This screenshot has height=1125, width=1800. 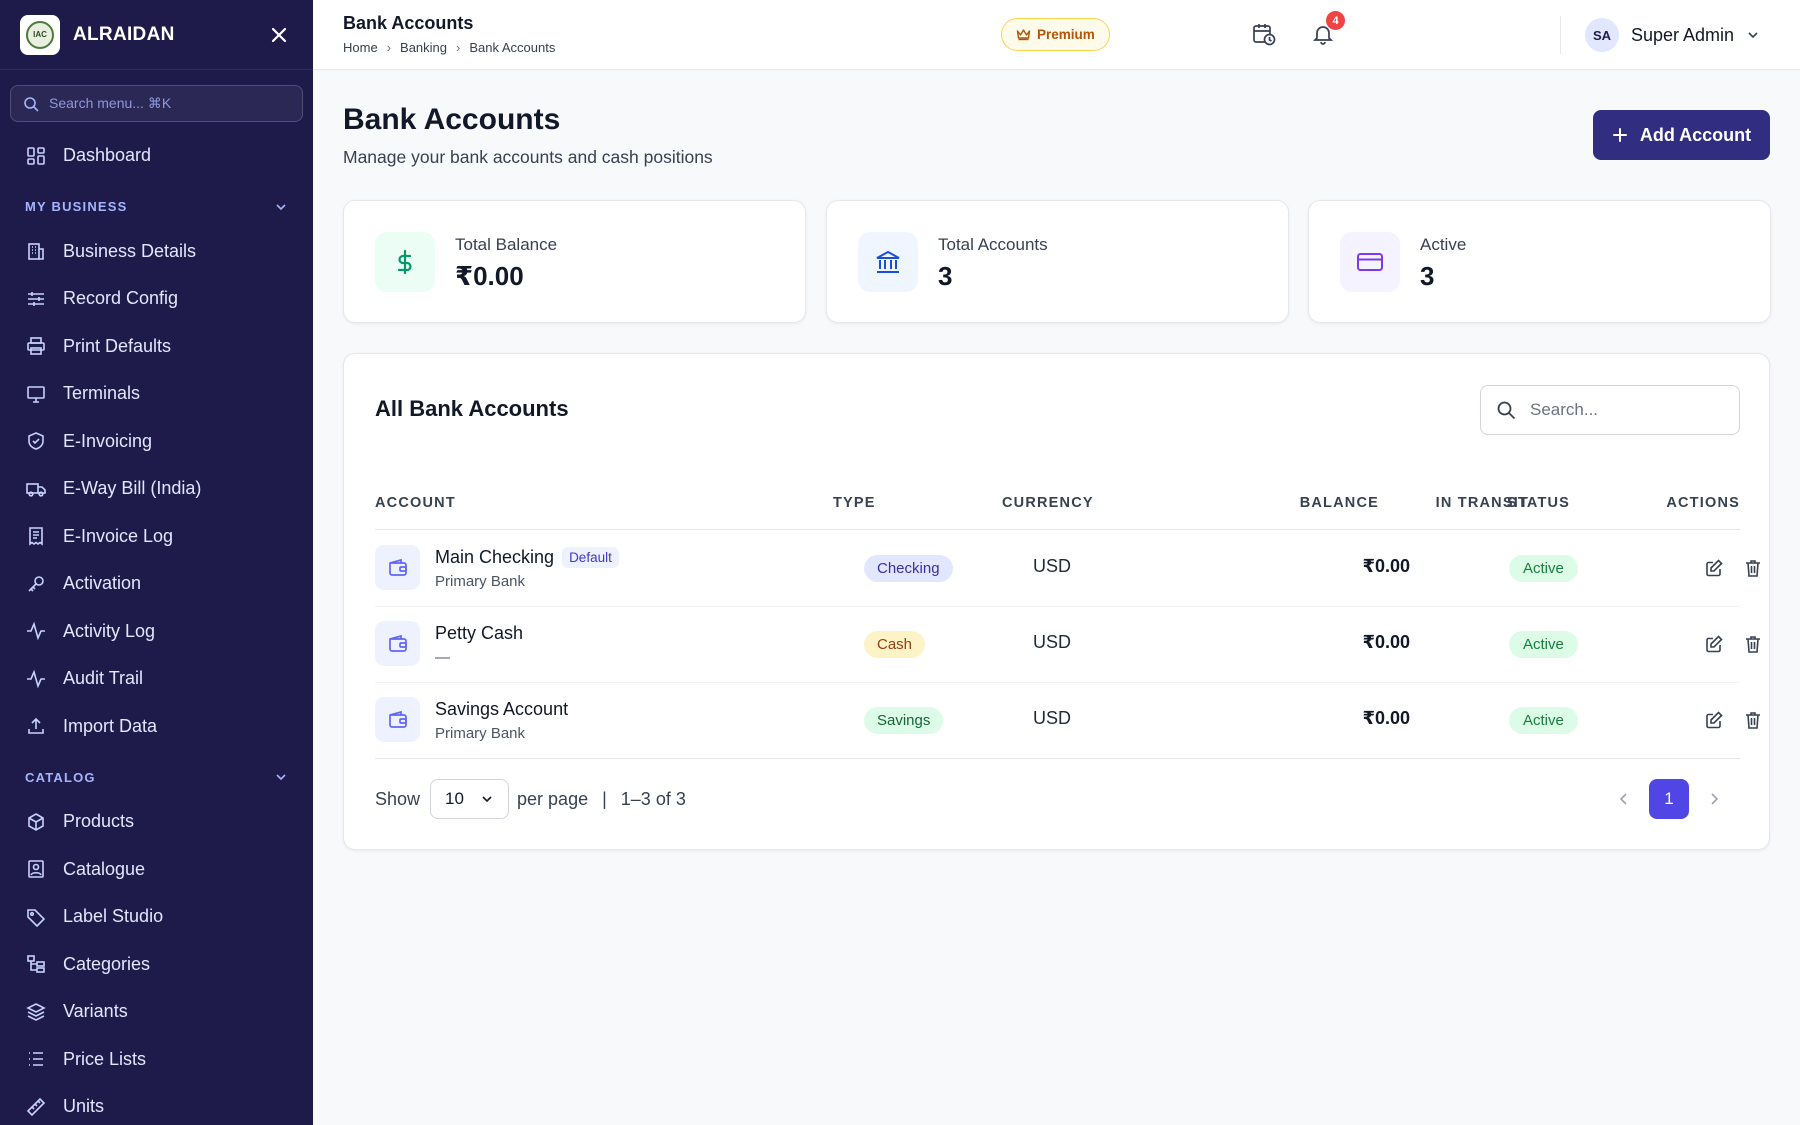 I want to click on sidebar-item-variants: Variants, so click(x=156, y=1012).